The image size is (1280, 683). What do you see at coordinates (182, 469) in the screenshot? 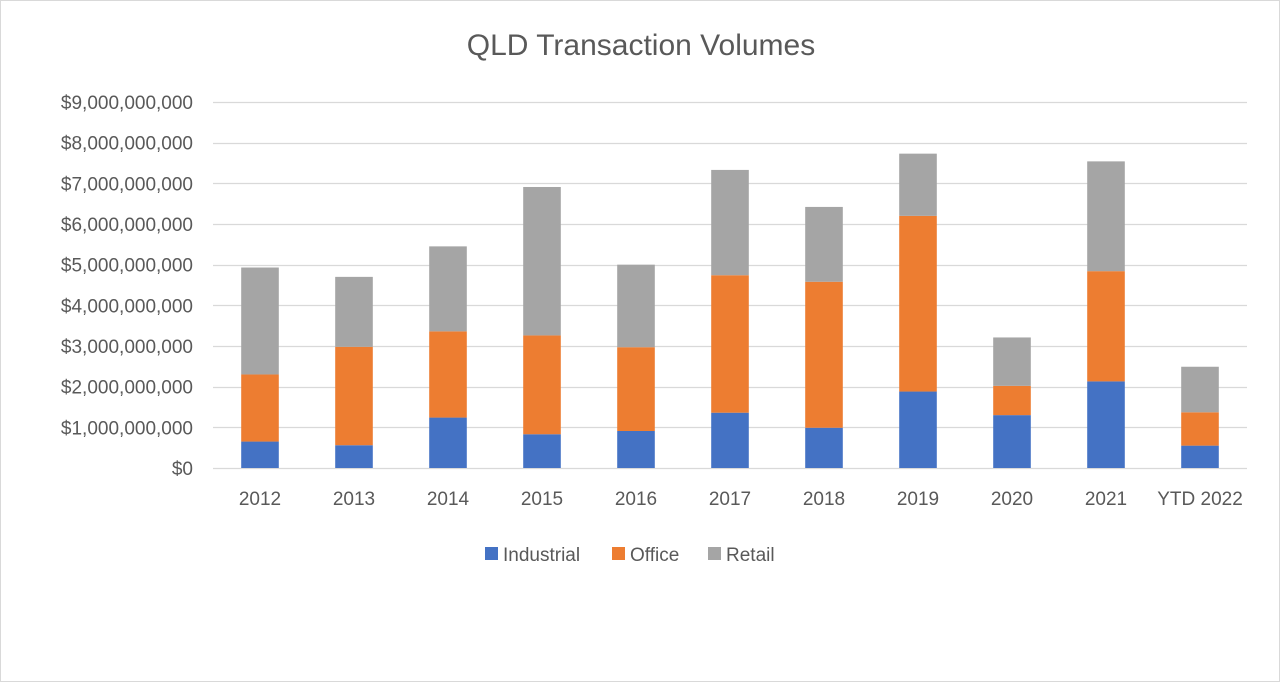
I see `y-tick-label: $0` at bounding box center [182, 469].